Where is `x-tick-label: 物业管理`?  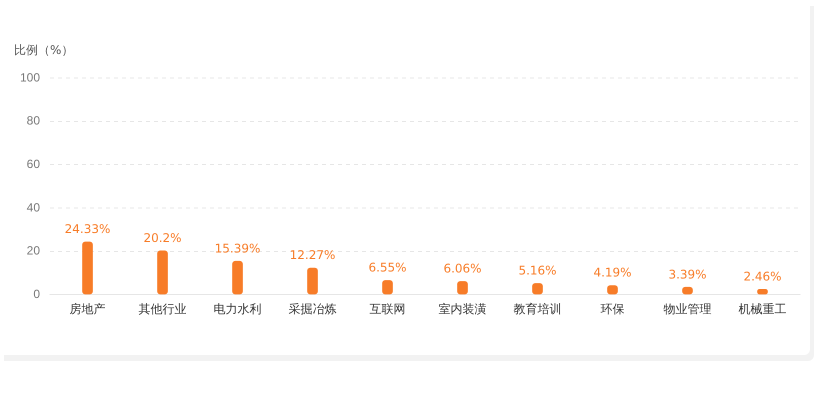
x-tick-label: 物业管理 is located at coordinates (688, 309).